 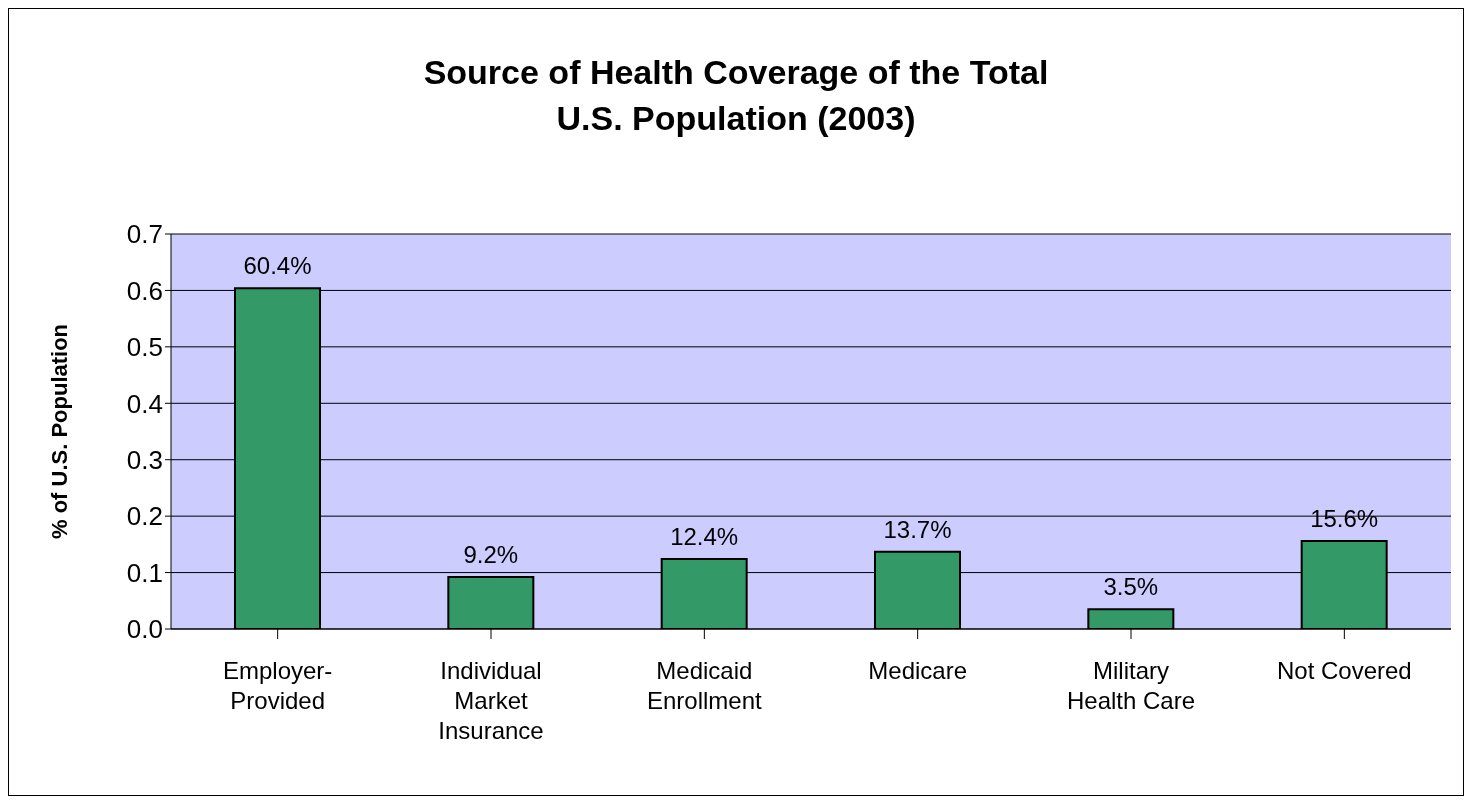 What do you see at coordinates (144, 572) in the screenshot?
I see `y-tick-label: 0.1` at bounding box center [144, 572].